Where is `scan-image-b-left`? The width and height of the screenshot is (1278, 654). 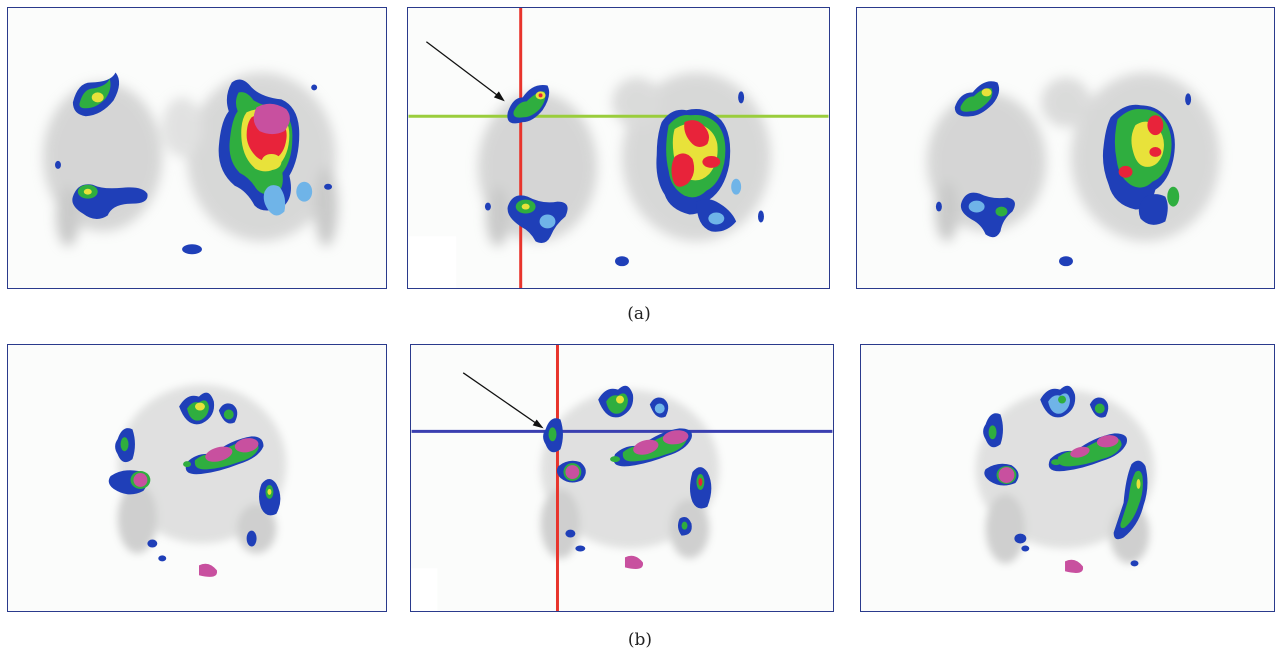 scan-image-b-left is located at coordinates (197, 480).